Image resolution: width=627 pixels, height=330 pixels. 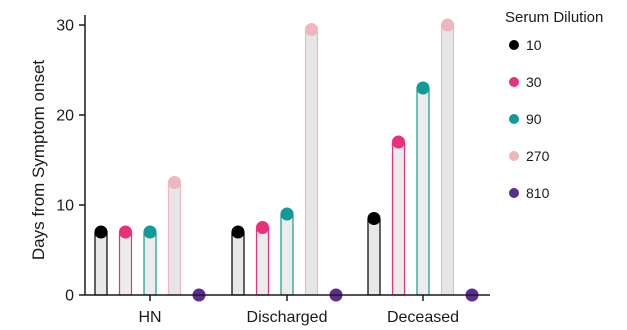 I want to click on category-label: HN, so click(x=149, y=317).